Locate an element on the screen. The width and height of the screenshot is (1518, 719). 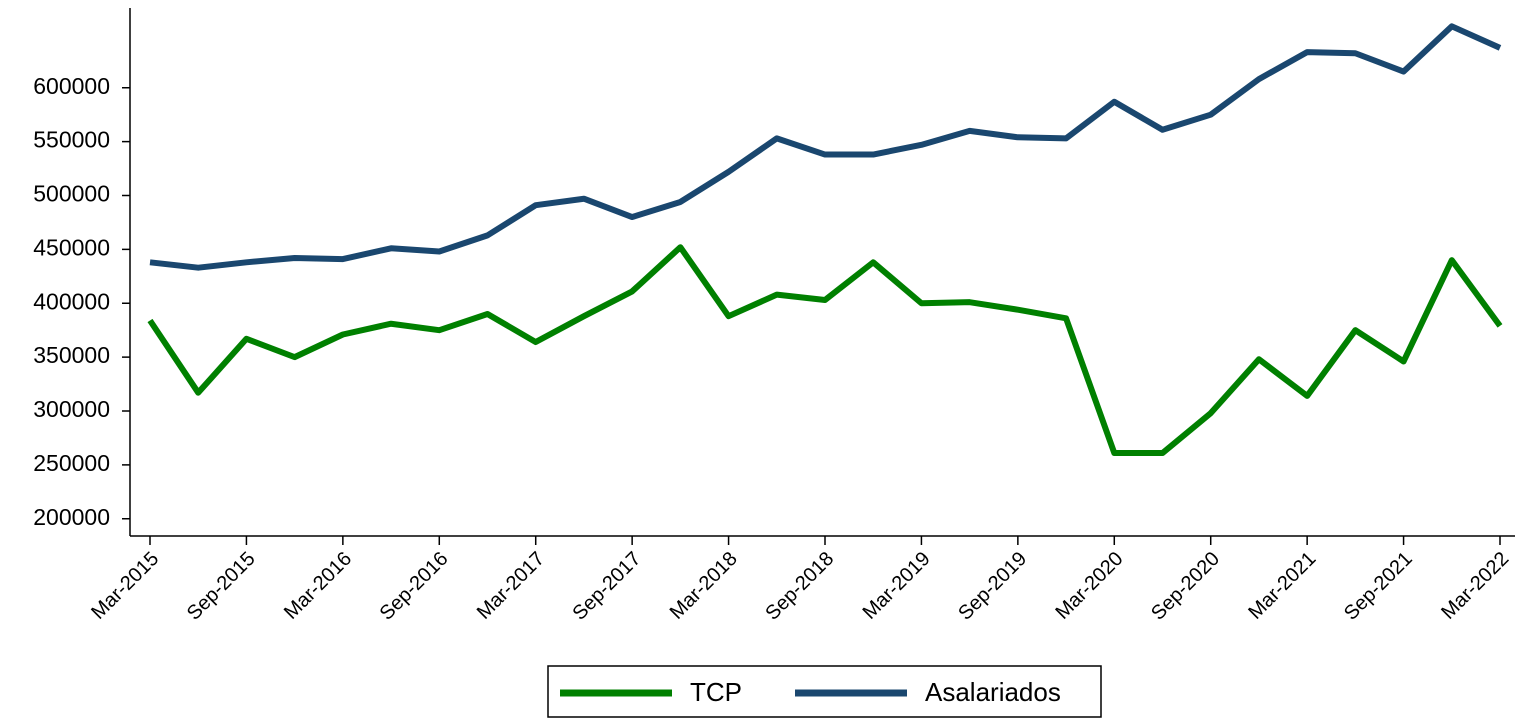
x-tick-label: Mar-2018 is located at coordinates (704, 586).